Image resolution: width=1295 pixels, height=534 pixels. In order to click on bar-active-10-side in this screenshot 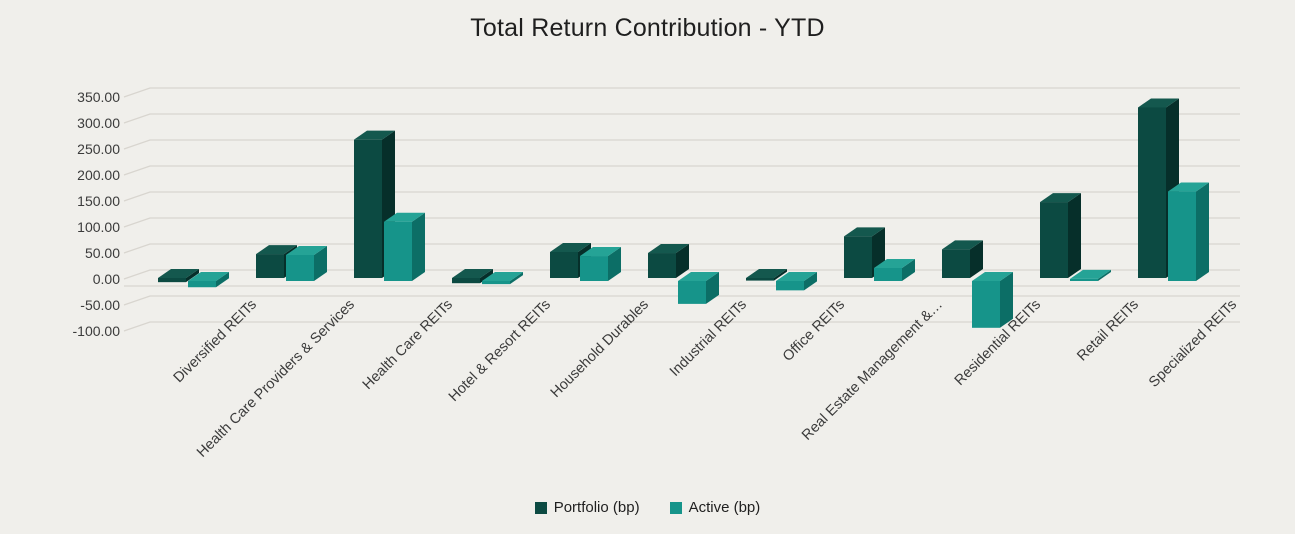, I will do `click(1104, 275)`.